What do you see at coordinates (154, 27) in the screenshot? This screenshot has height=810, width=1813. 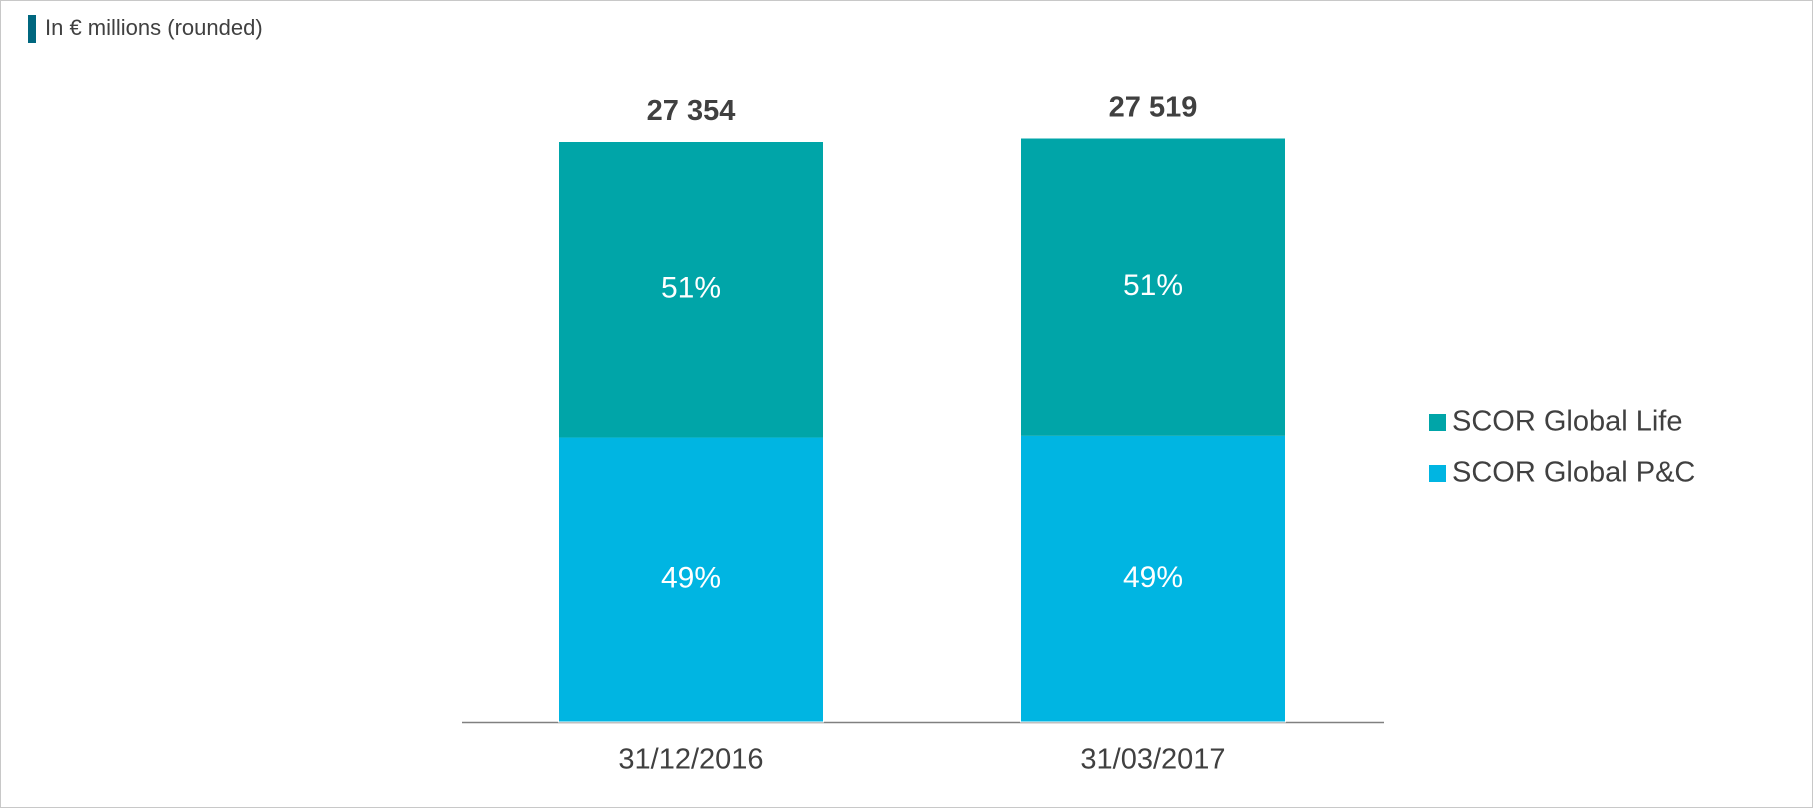 I see `chart-subtitle: In € millions (rounded)` at bounding box center [154, 27].